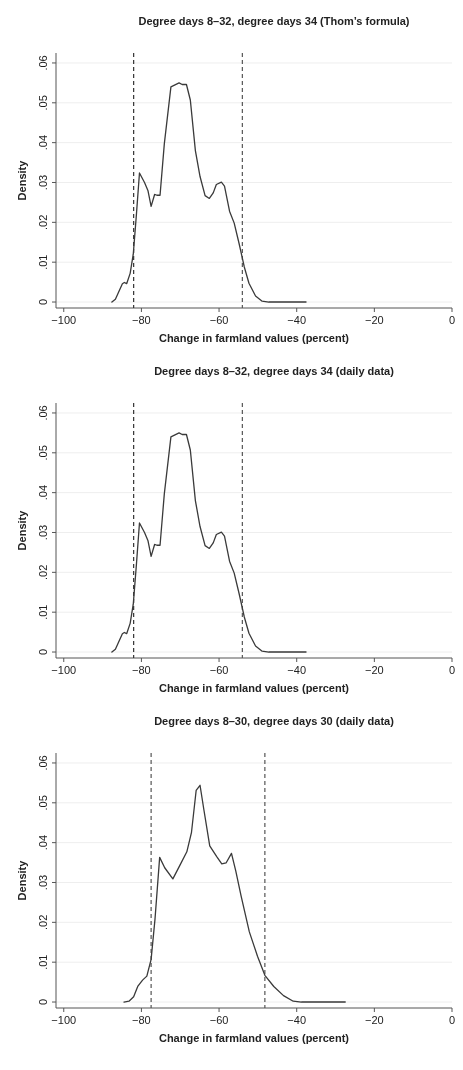 The height and width of the screenshot is (1070, 463). Describe the element at coordinates (274, 371) in the screenshot. I see `chart-title: Degree days 8–32, degree days 34 (daily data)` at that location.